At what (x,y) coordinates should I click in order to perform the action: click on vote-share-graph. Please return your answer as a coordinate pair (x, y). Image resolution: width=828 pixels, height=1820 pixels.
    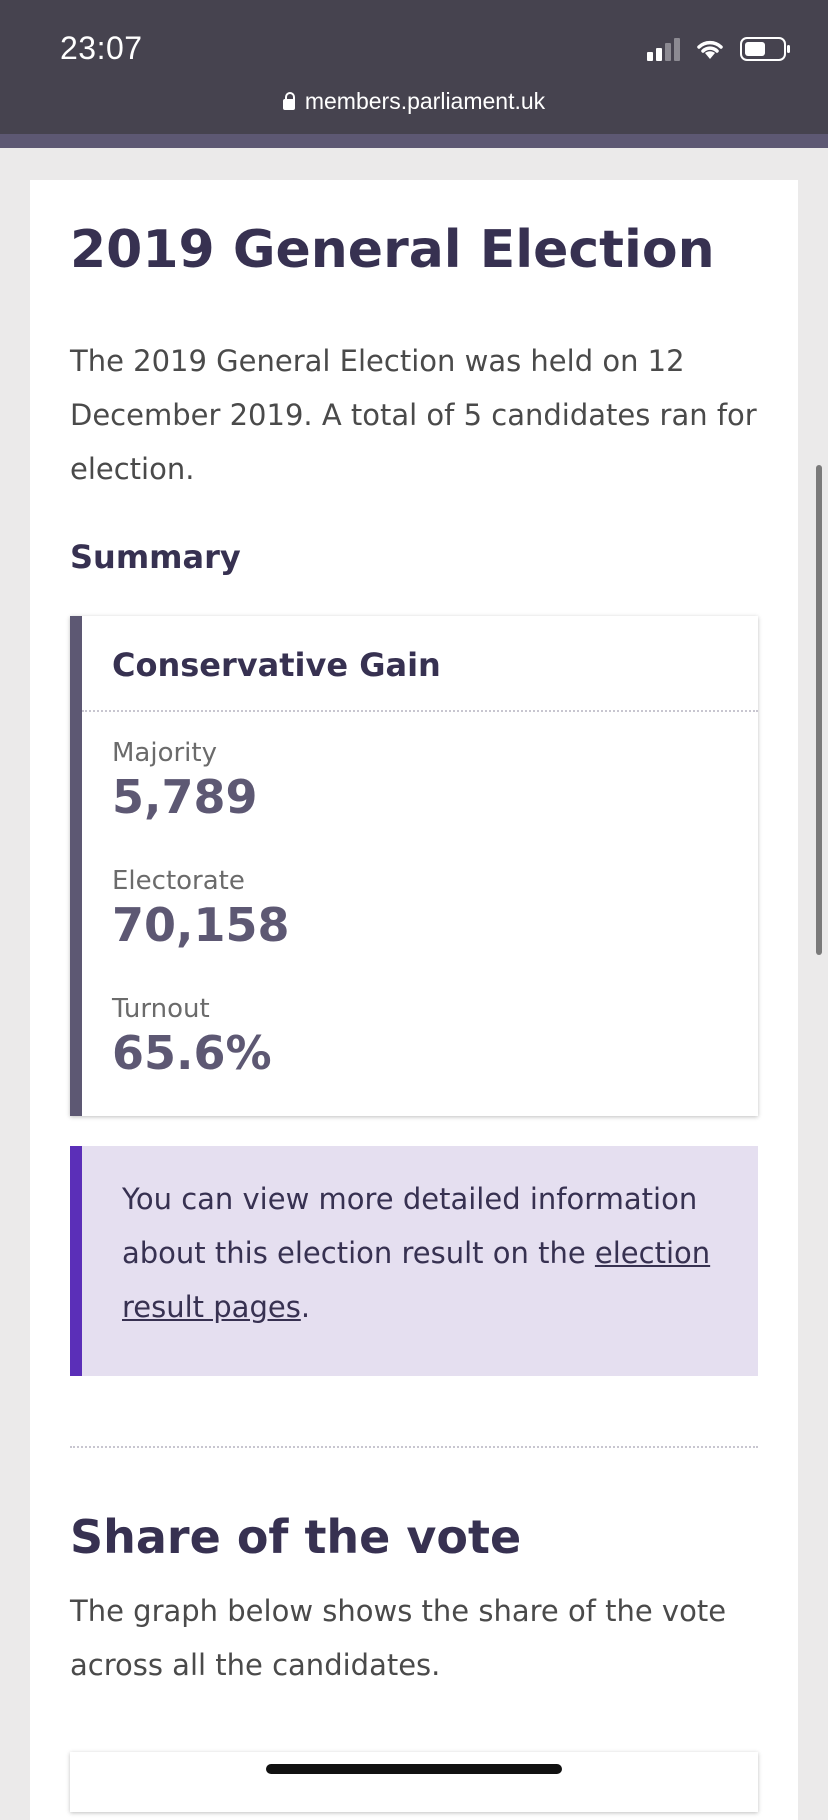
    Looking at the image, I should click on (414, 1782).